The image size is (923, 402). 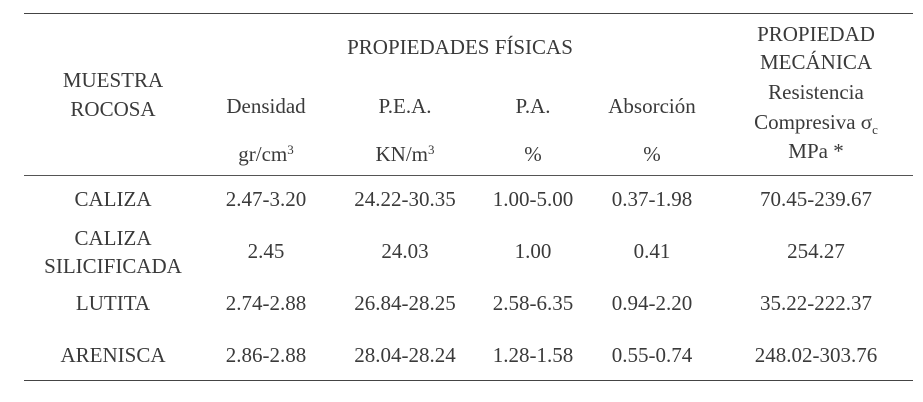 What do you see at coordinates (533, 355) in the screenshot?
I see `cell-pa: 1.28-1.58` at bounding box center [533, 355].